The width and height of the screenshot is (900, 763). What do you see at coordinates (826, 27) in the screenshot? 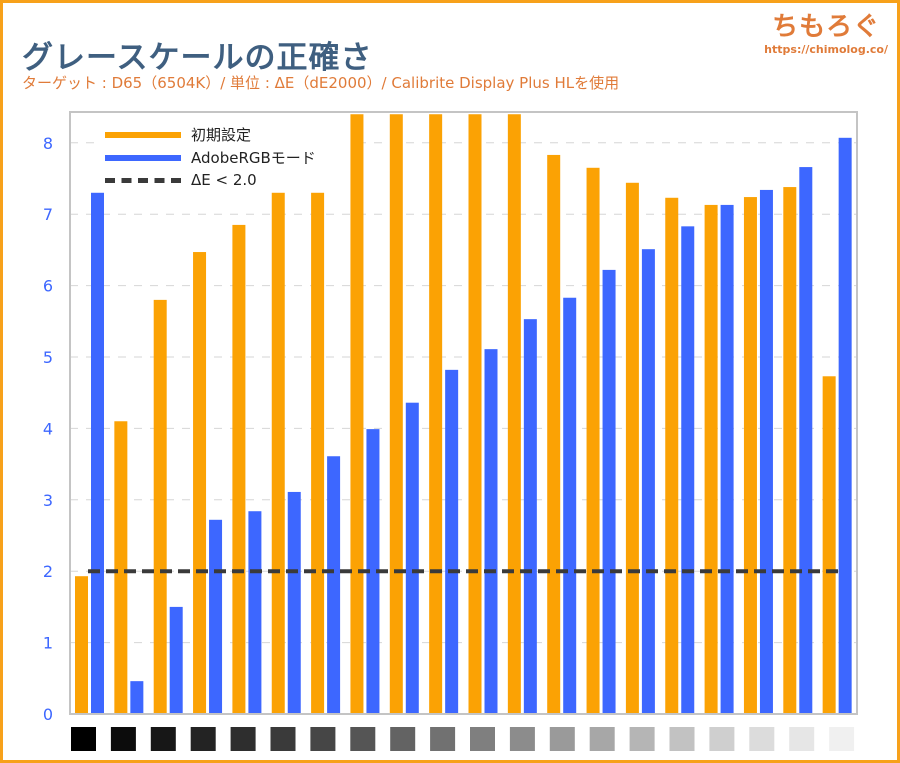
I see `logo-text: ちもろぐ` at bounding box center [826, 27].